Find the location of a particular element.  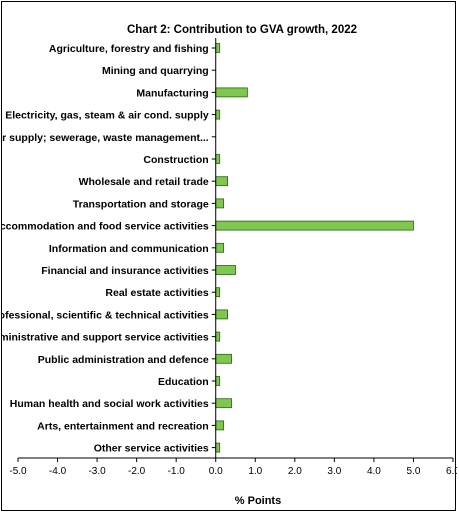

value-tick-label: 5.0 is located at coordinates (414, 471).